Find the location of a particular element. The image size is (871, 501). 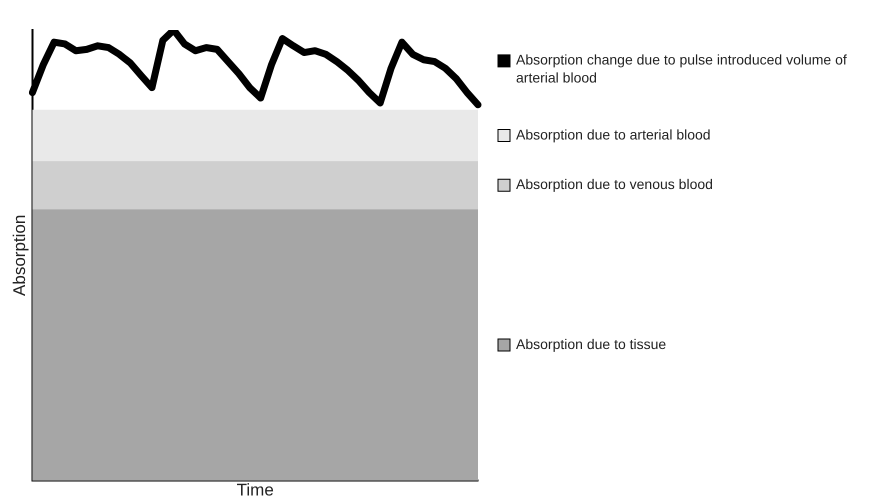

legend-label: Absorption due to venous blood is located at coordinates (614, 184).